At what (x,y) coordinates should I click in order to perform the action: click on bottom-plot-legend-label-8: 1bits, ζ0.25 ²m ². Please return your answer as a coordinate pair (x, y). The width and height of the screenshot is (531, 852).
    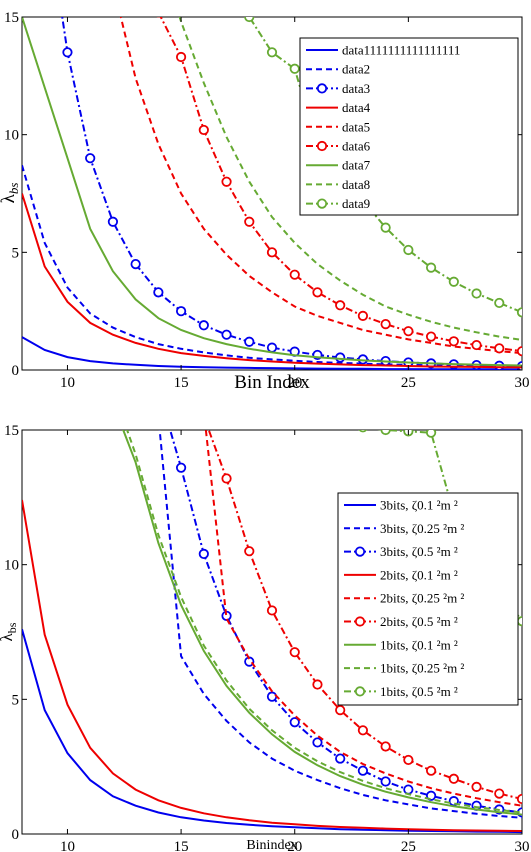
    Looking at the image, I should click on (422, 668).